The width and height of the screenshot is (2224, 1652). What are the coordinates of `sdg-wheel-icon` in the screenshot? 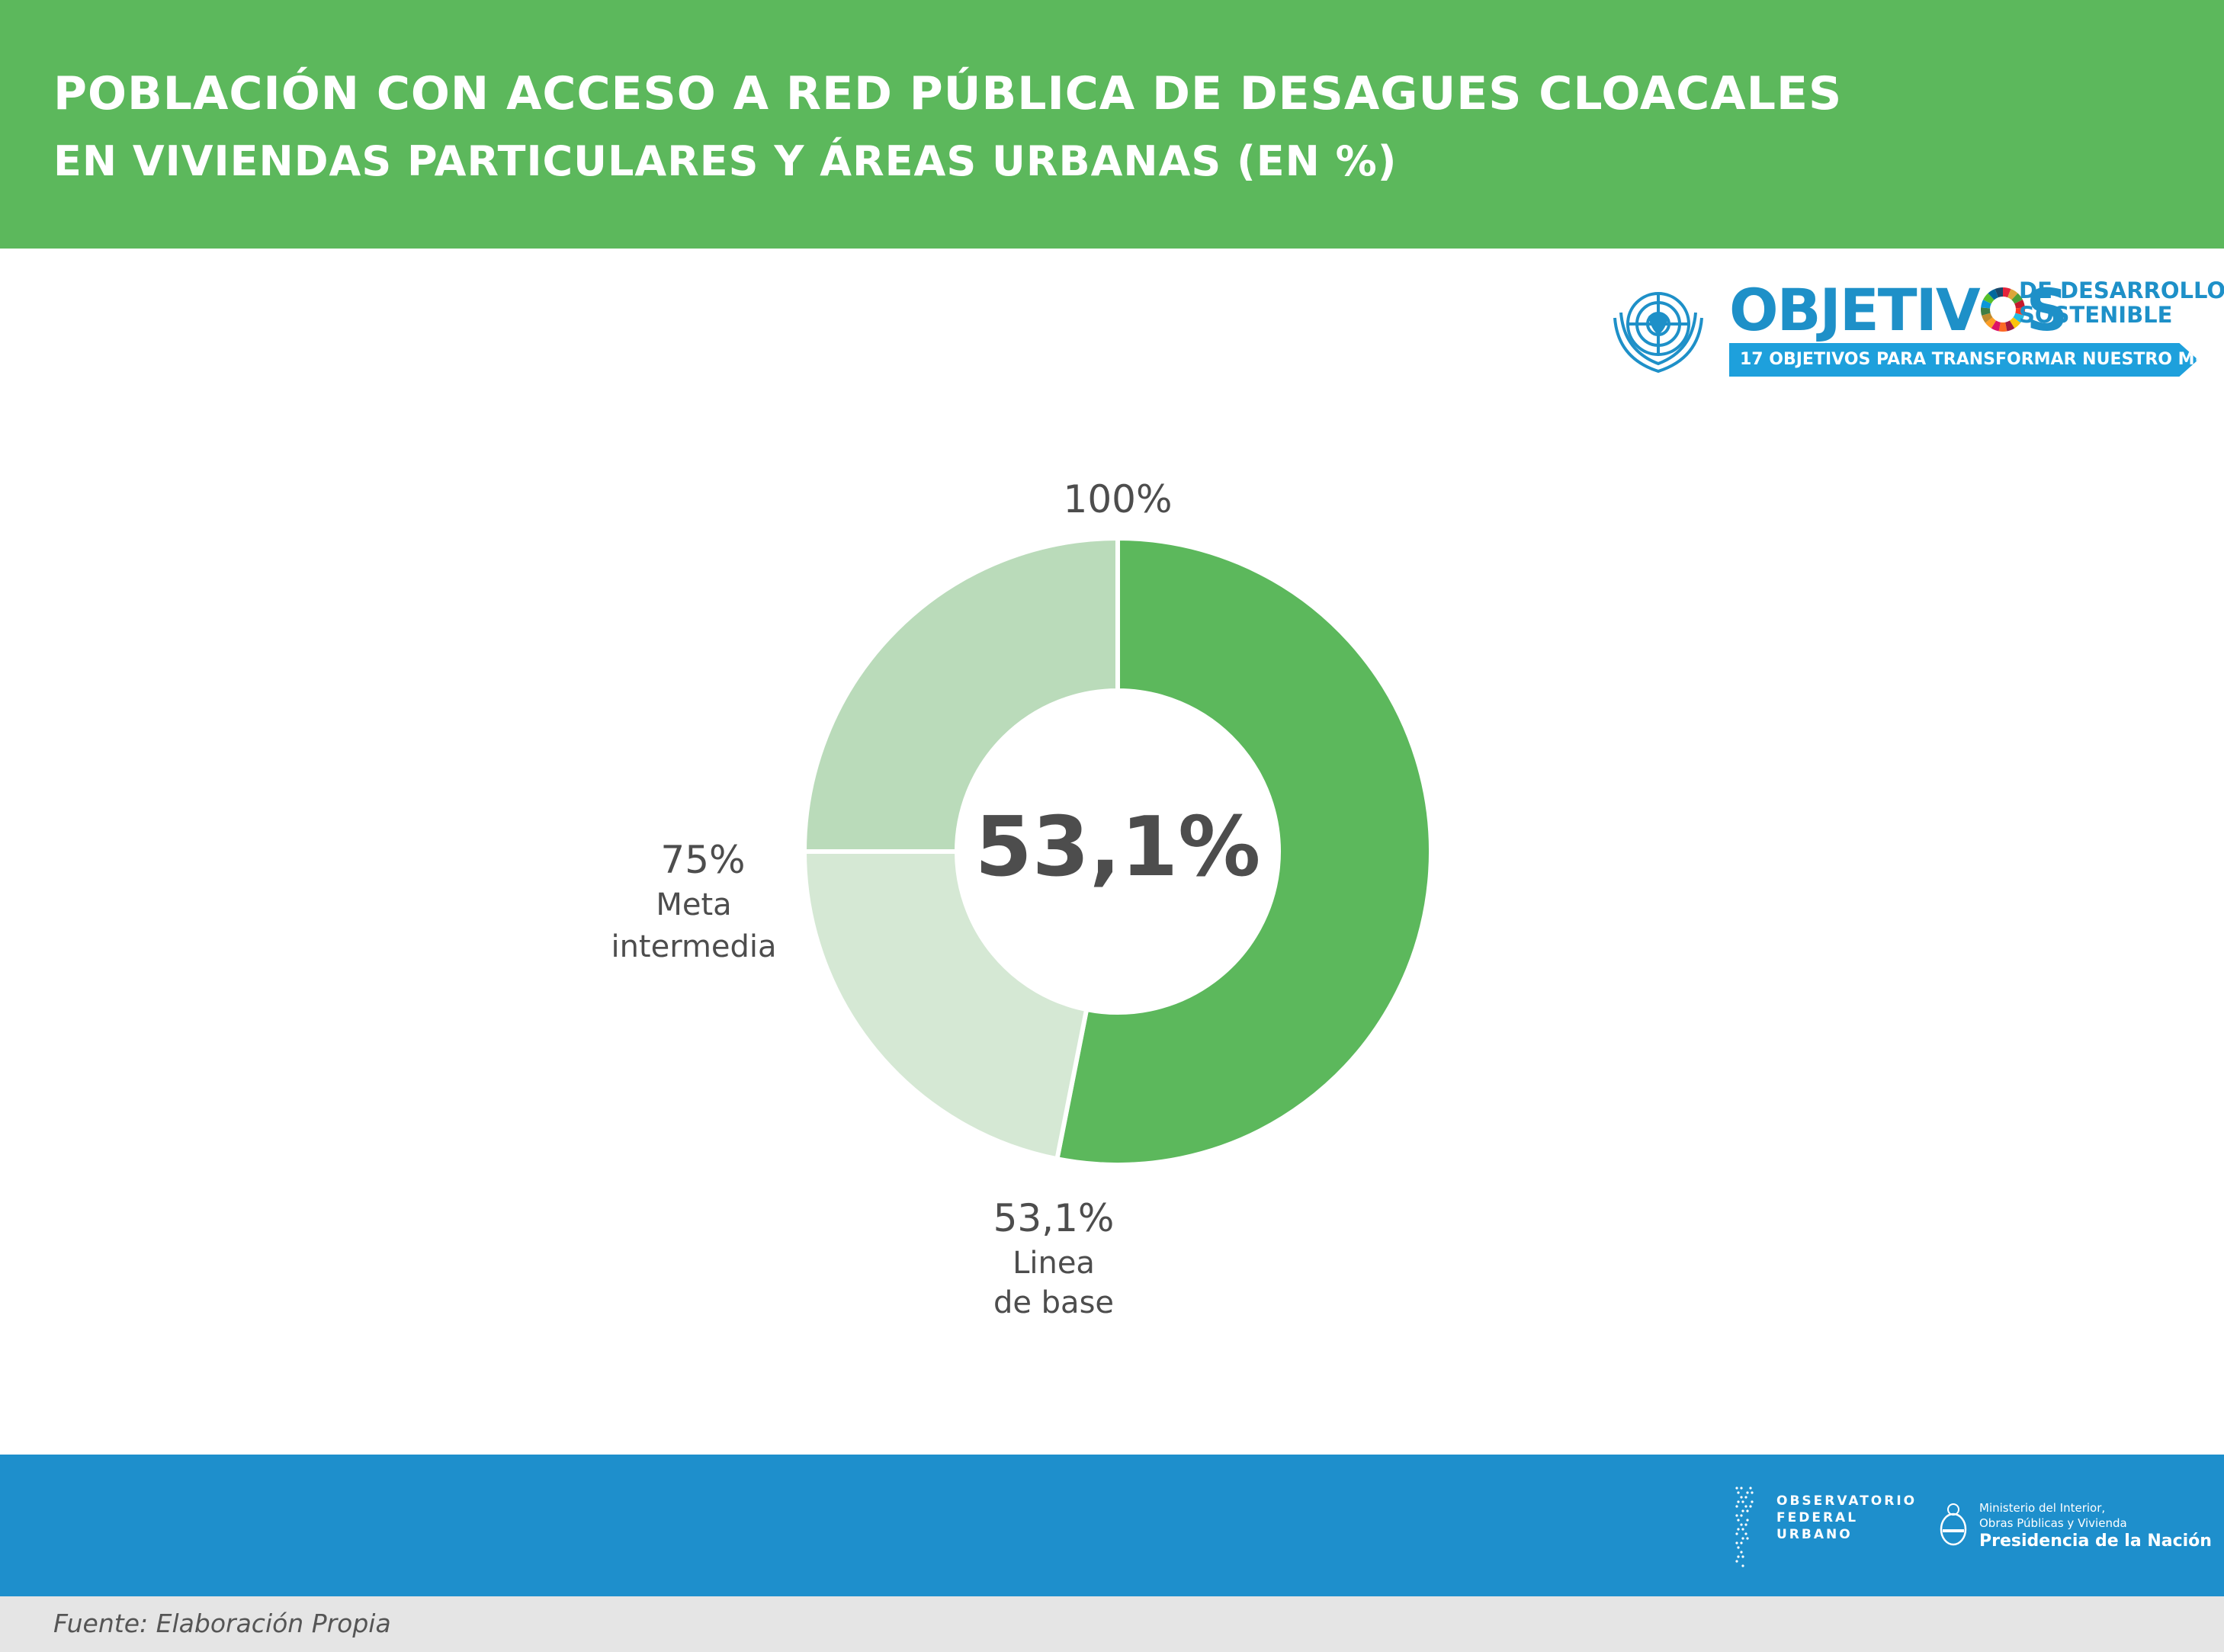 It's located at (2002, 309).